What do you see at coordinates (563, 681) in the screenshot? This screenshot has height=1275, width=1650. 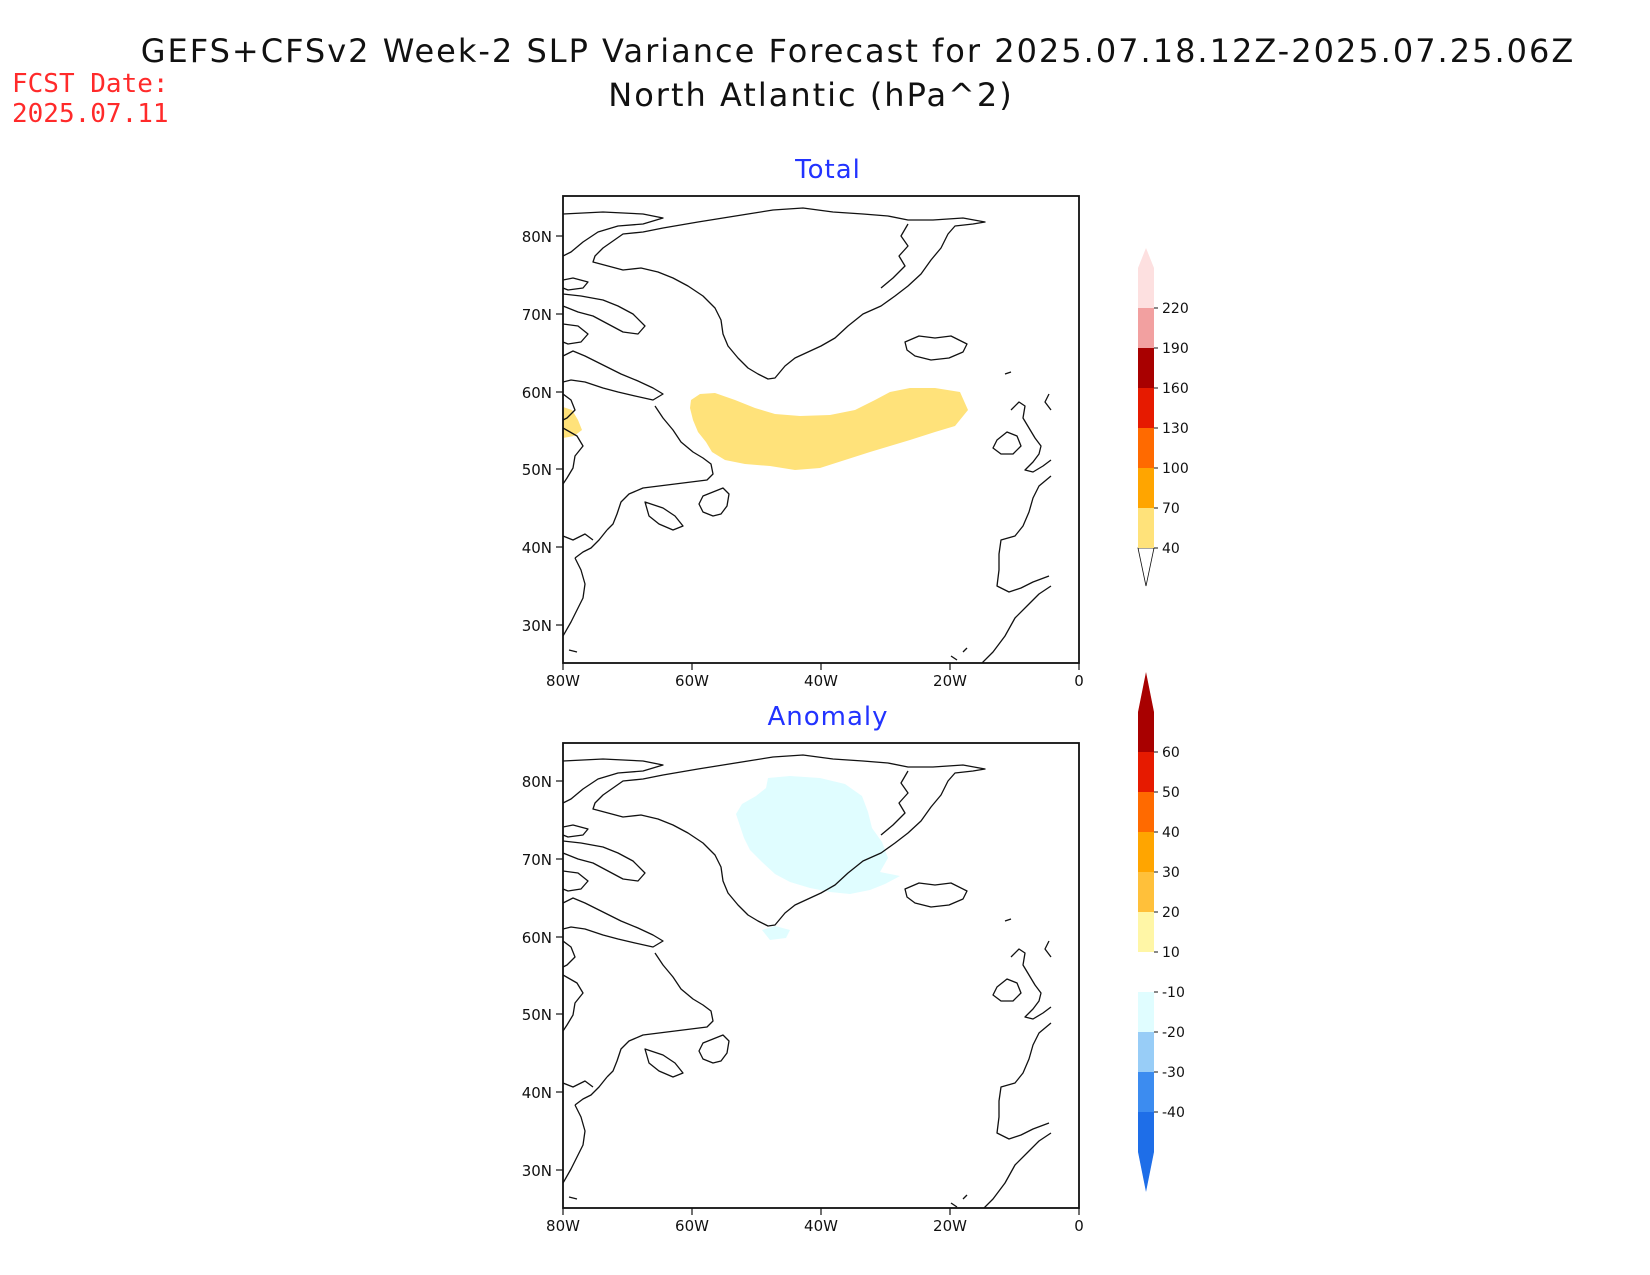 I see `total-lon-label: 80W` at bounding box center [563, 681].